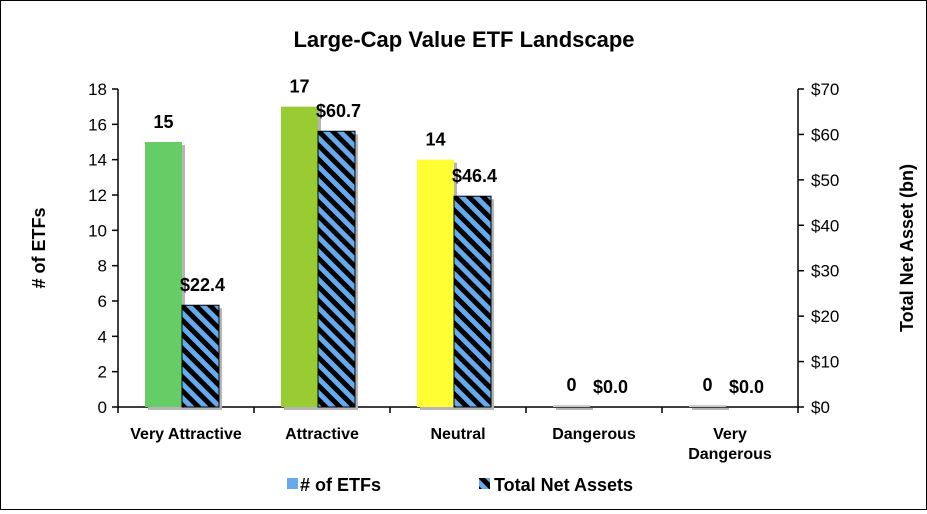  I want to click on y-left-tick-label: 14, so click(97, 160).